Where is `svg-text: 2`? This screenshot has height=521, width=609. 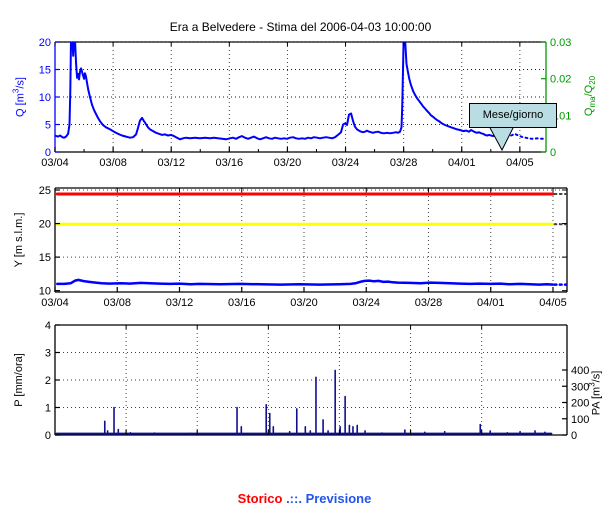
svg-text: 2 is located at coordinates (48, 381).